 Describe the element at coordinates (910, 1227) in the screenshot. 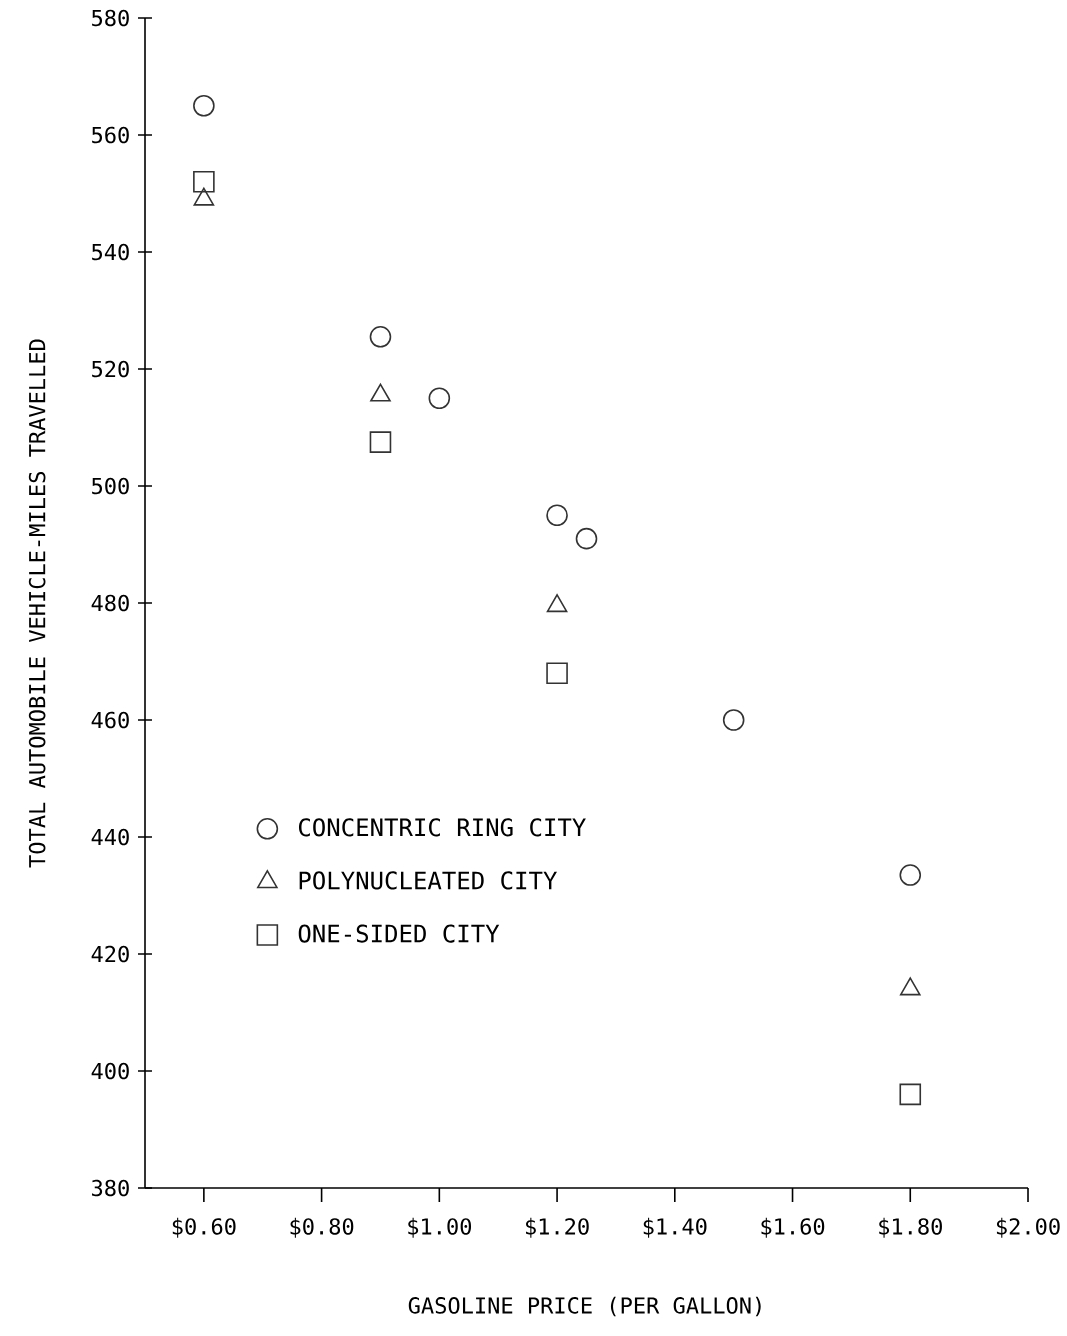

I see `x-tick-label: $1.80` at that location.